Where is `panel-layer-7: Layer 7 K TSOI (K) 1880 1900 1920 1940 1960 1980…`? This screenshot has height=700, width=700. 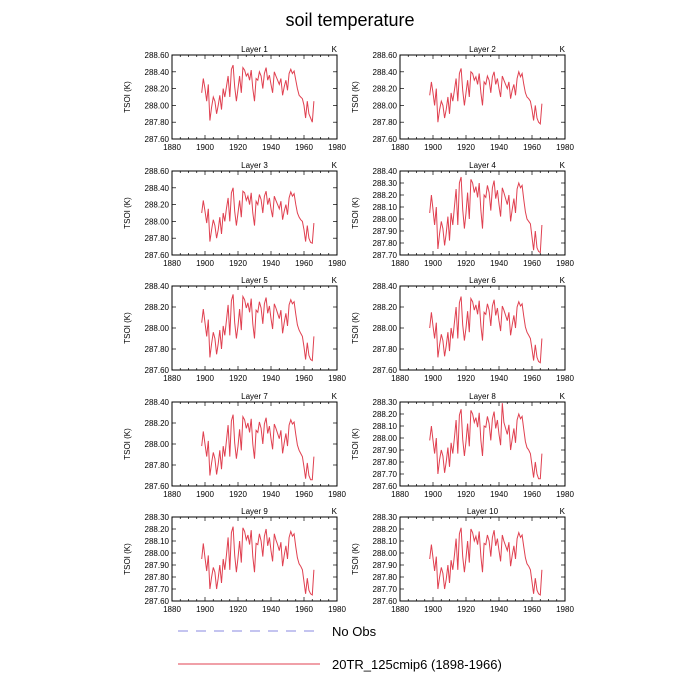
panel-layer-7: Layer 7 K TSOI (K) 1880 1900 1920 1940 1960 1980… is located at coordinates (234, 445).